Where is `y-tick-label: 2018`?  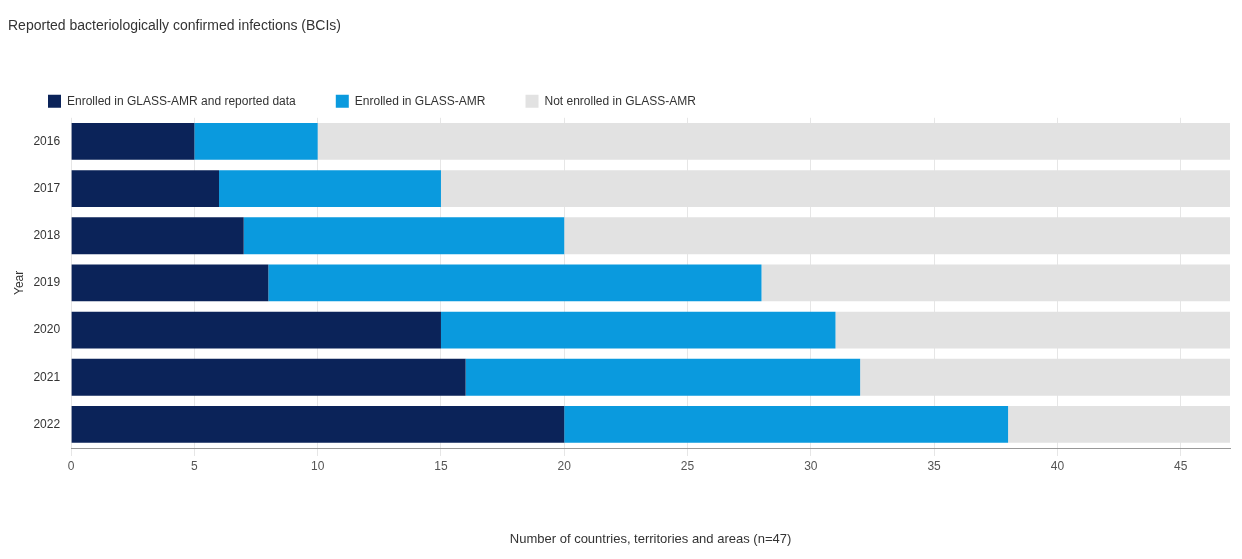
y-tick-label: 2018 is located at coordinates (47, 235).